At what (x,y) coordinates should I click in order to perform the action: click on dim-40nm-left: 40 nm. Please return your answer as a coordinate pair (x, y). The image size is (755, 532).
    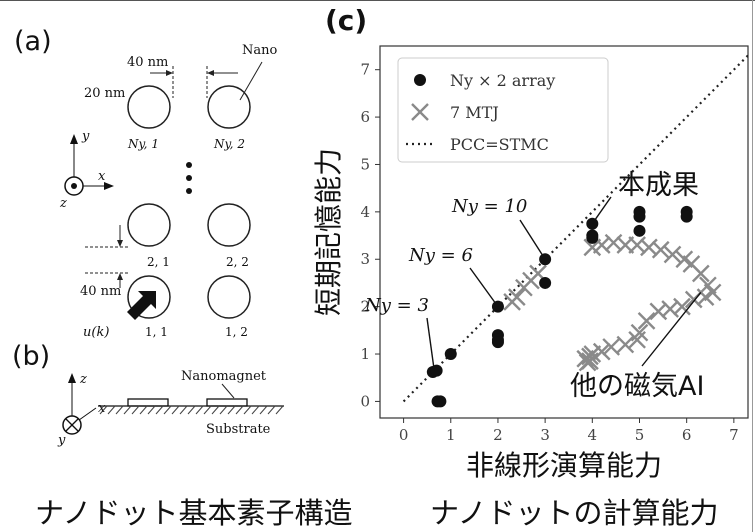
    Looking at the image, I should click on (100, 291).